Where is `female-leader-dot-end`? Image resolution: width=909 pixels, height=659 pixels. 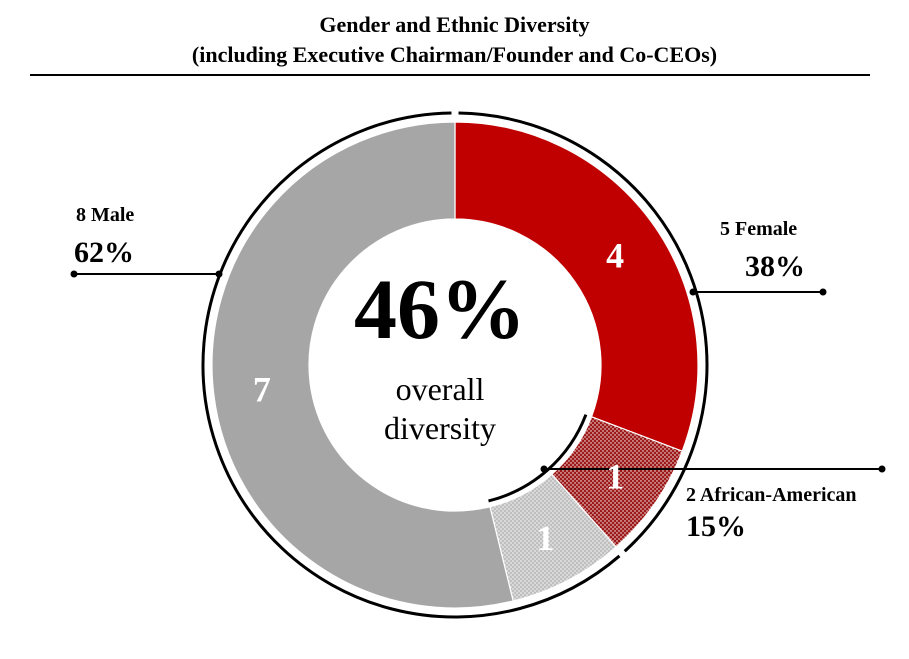 female-leader-dot-end is located at coordinates (823, 292).